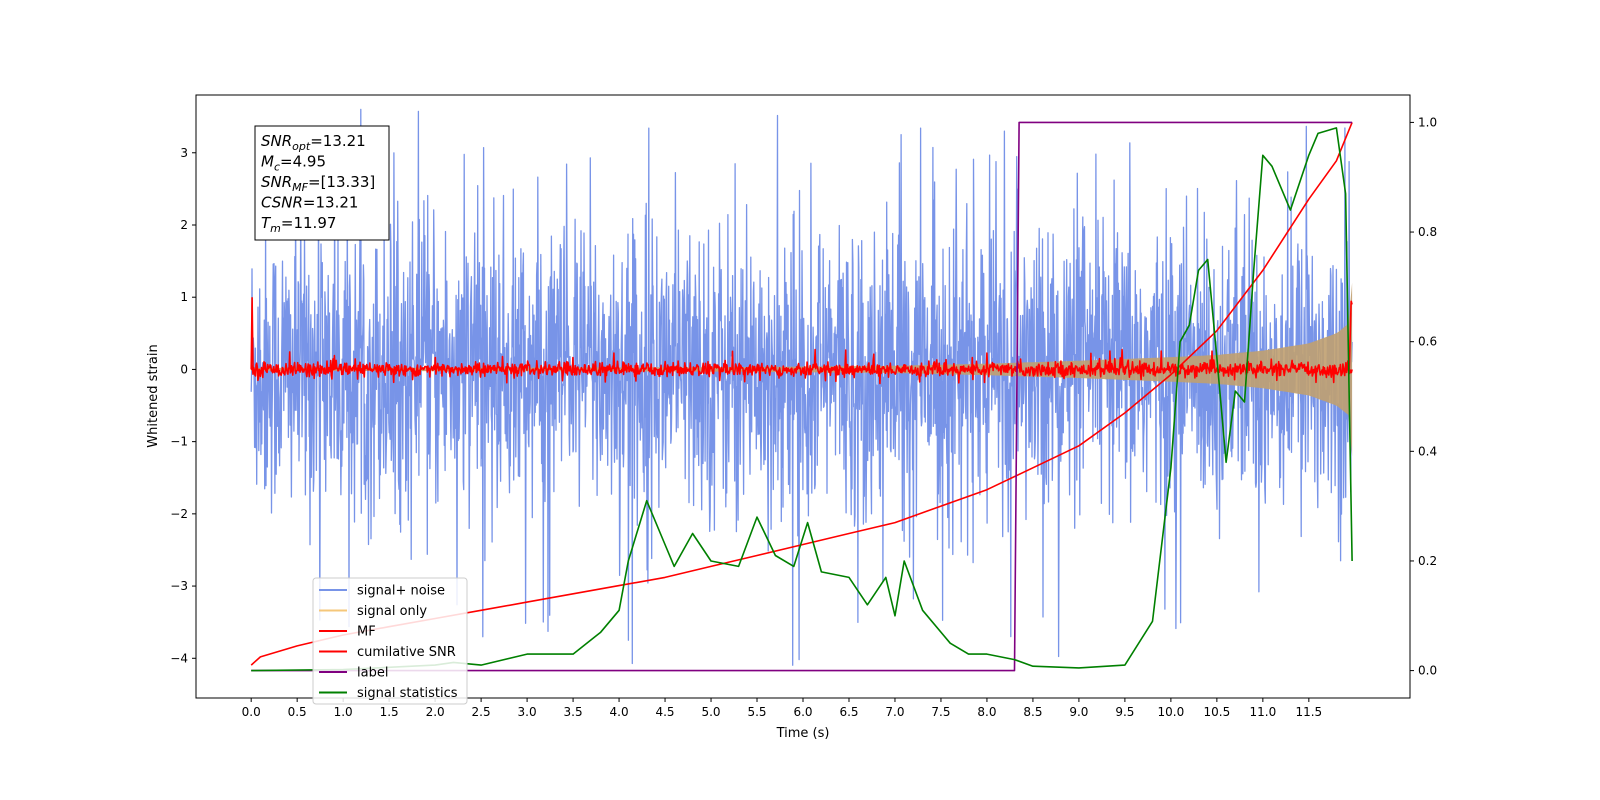 The image size is (1600, 800). What do you see at coordinates (179, 514) in the screenshot?
I see `y-tick-label: −2` at bounding box center [179, 514].